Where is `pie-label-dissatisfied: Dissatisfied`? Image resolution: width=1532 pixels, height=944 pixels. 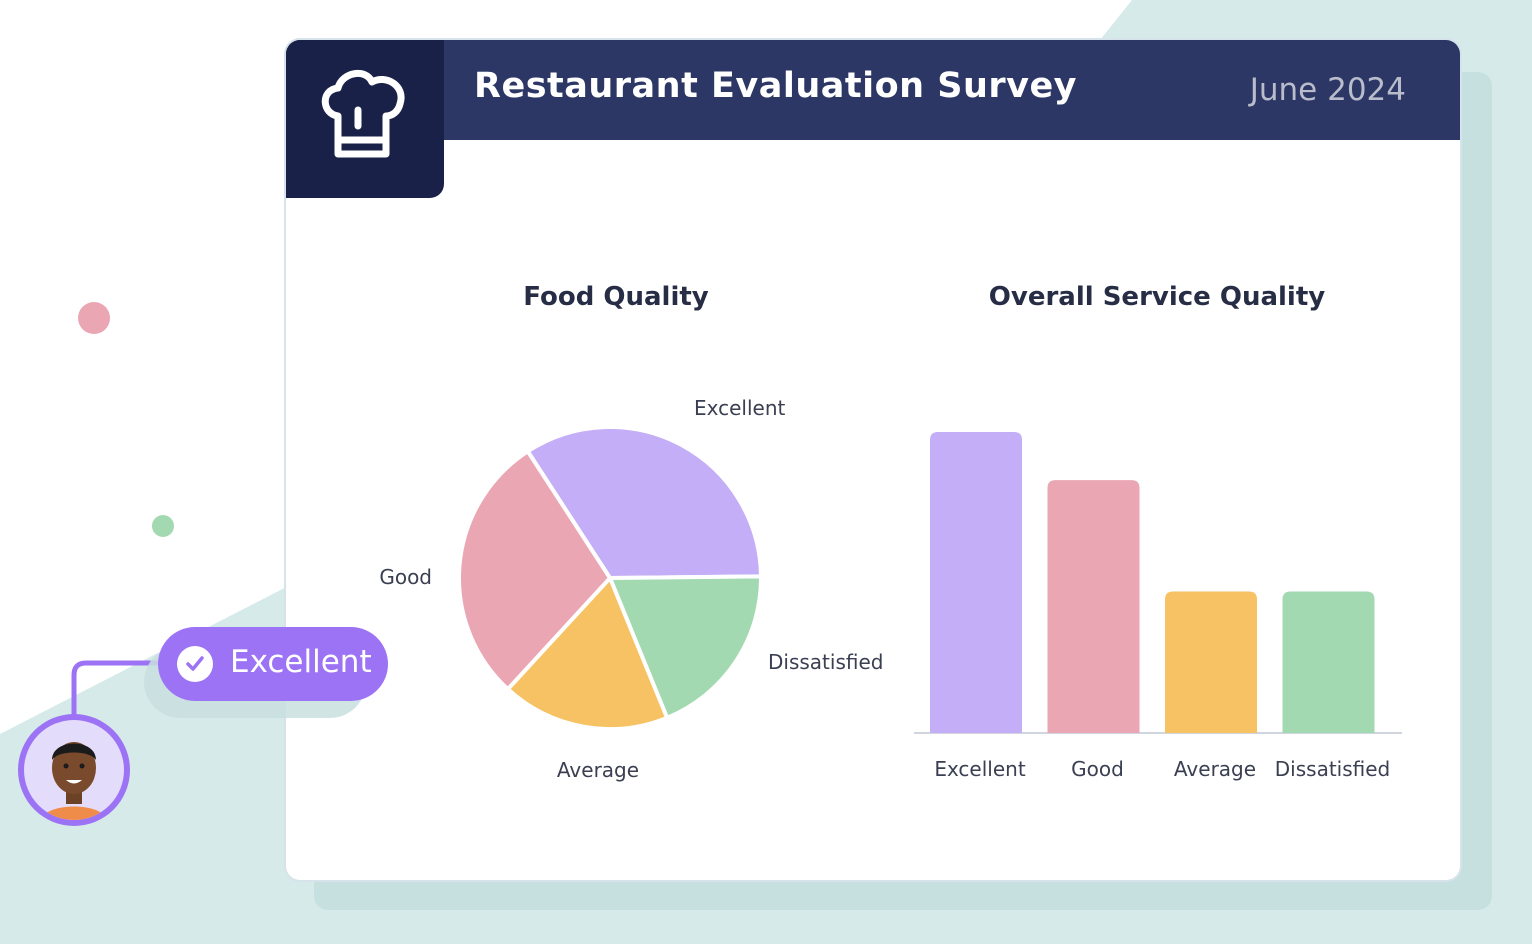
pie-label-dissatisfied: Dissatisfied is located at coordinates (825, 662).